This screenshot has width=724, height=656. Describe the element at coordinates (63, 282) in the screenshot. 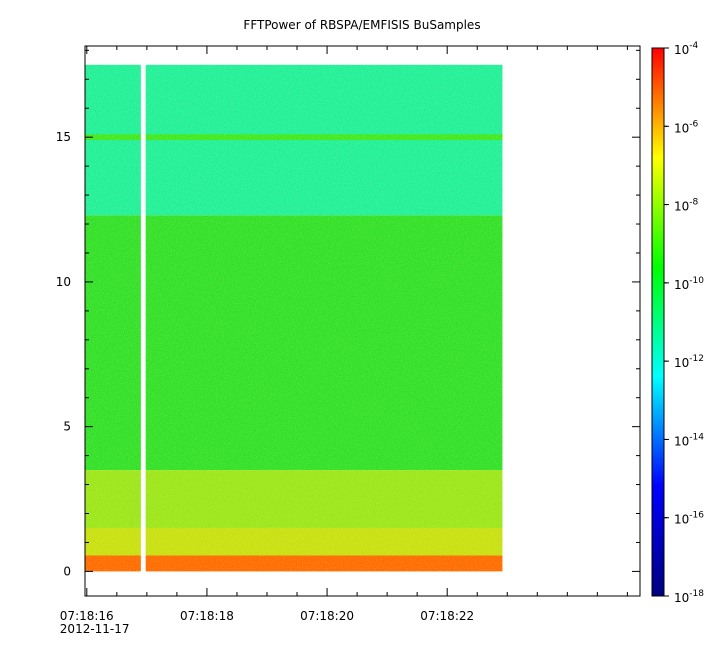

I see `y-tick-label: 10` at that location.